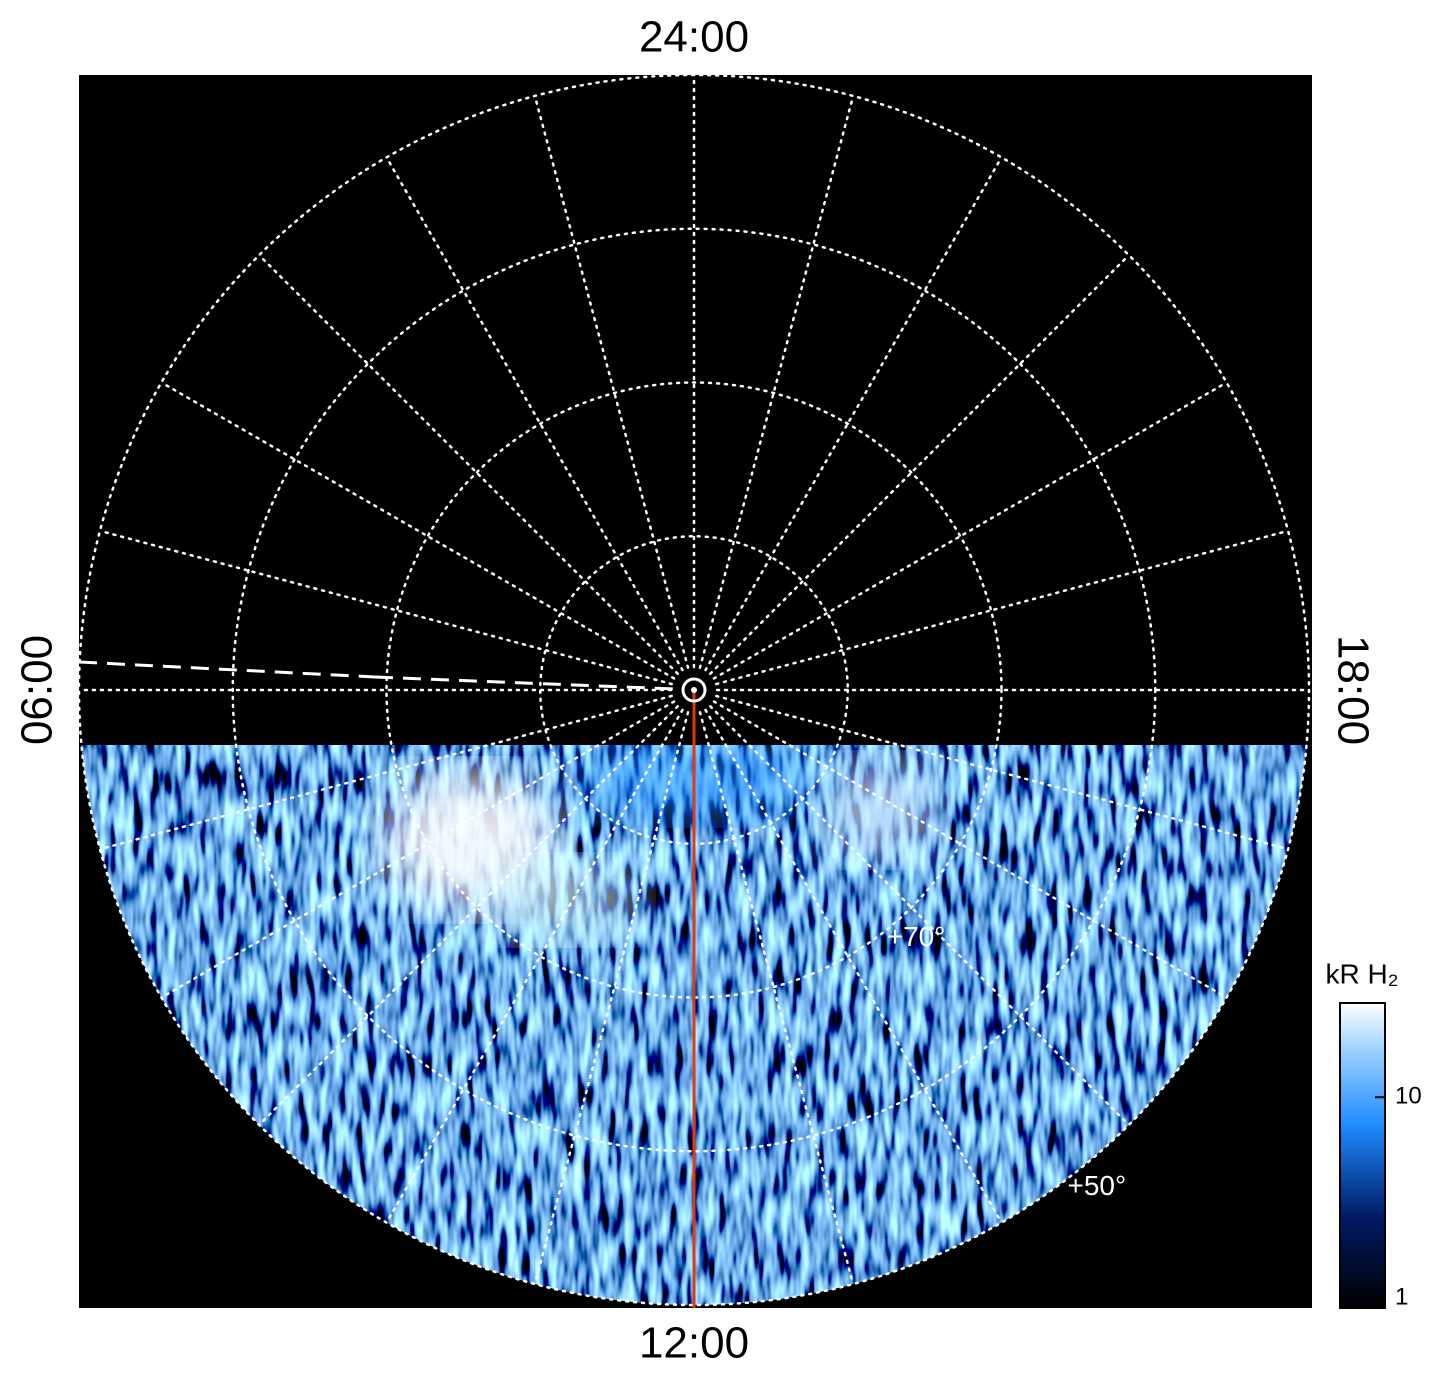 The height and width of the screenshot is (1384, 1447). Describe the element at coordinates (1398, 1196) in the screenshot. I see `colorbar-ticks: 1 10` at that location.